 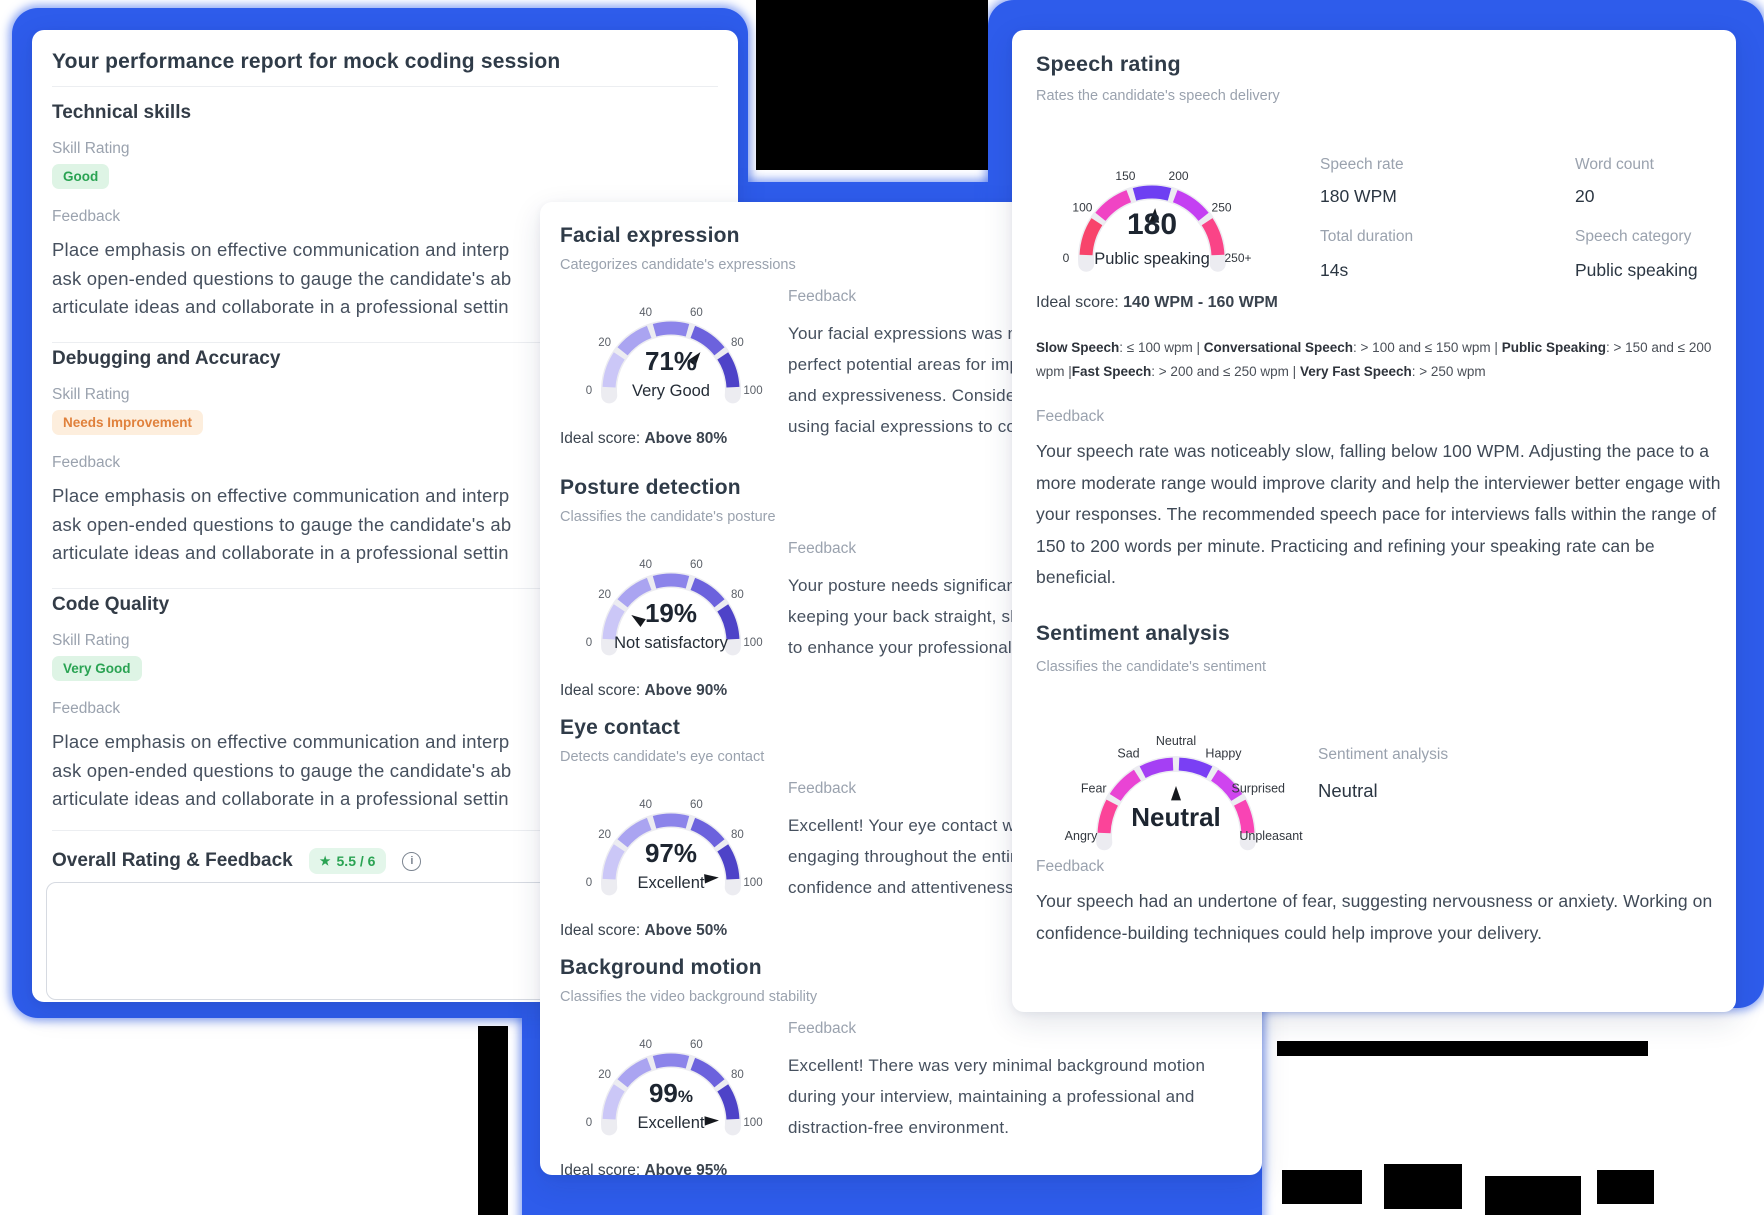 I want to click on metric-subtitle: Classifies the candidate's posture, so click(x=668, y=517).